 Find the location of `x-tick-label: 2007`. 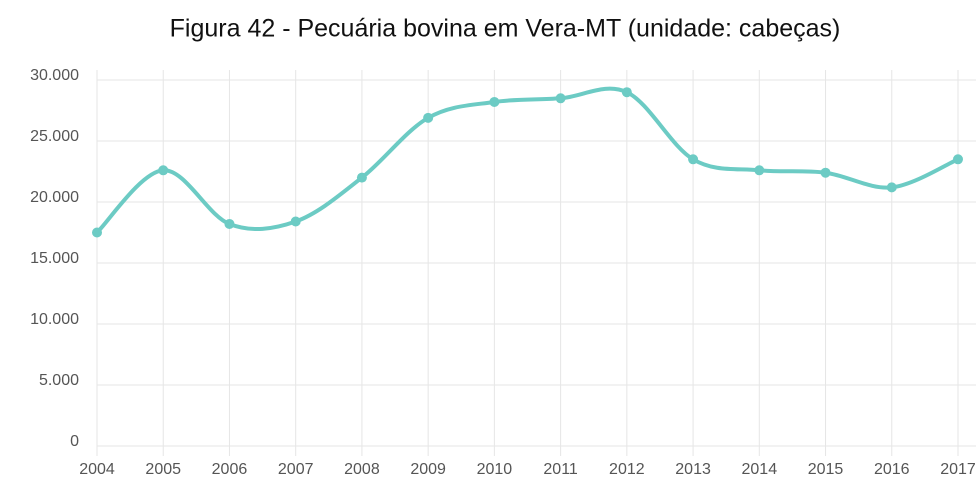

x-tick-label: 2007 is located at coordinates (296, 469).